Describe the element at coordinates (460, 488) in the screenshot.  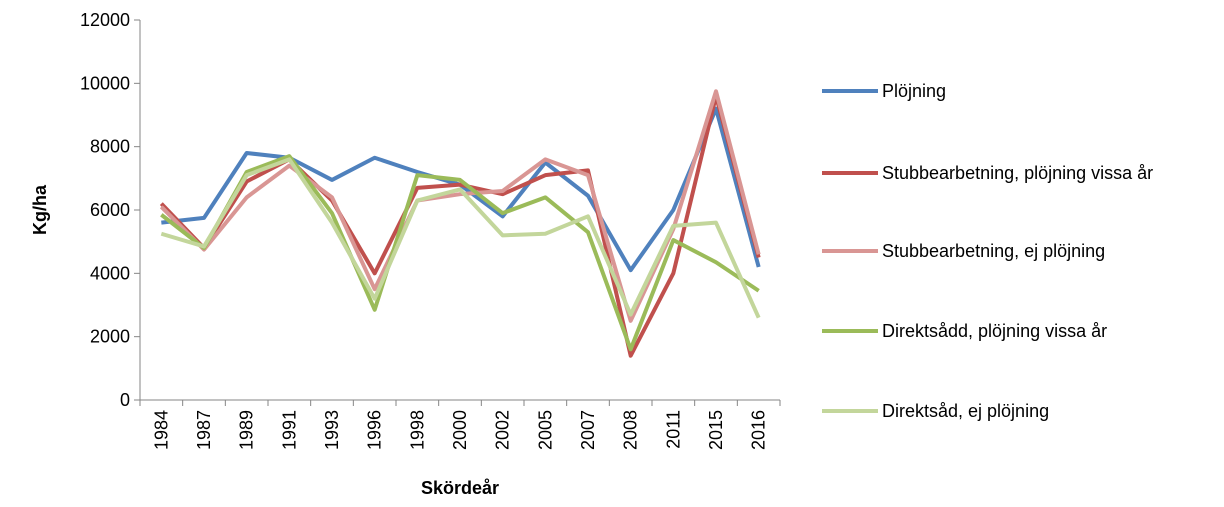
I see `x-axis-title: Skördeår` at that location.